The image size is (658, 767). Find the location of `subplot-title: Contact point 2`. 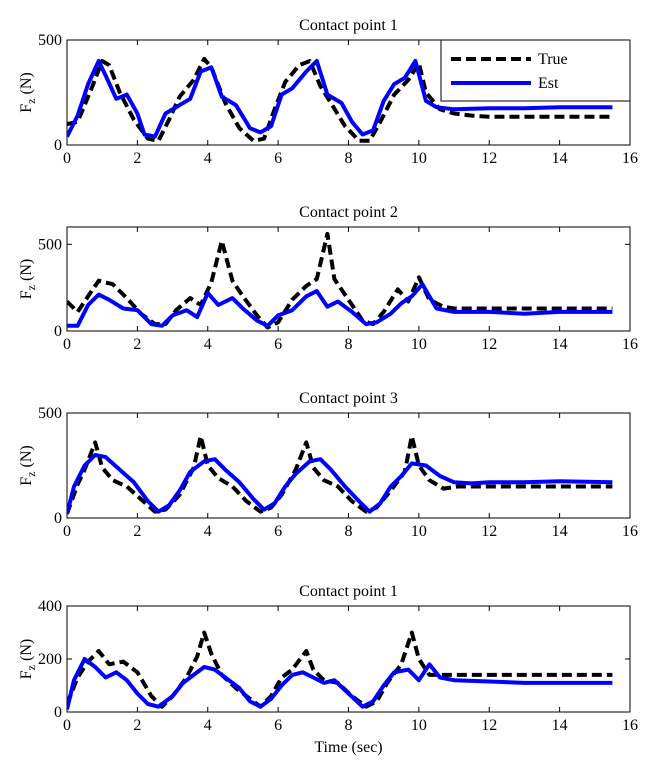

subplot-title: Contact point 2 is located at coordinates (348, 212).